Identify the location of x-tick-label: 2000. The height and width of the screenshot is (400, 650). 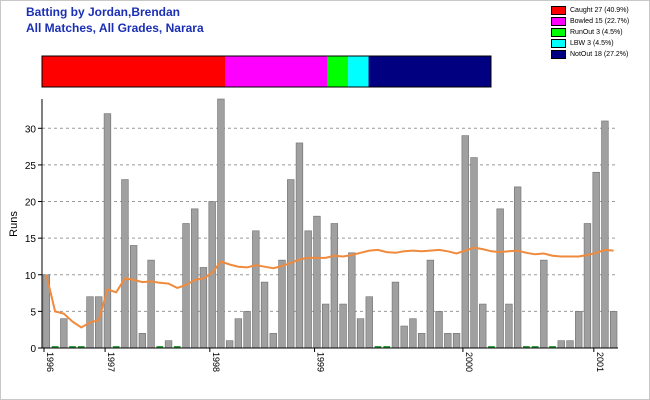
(469, 362).